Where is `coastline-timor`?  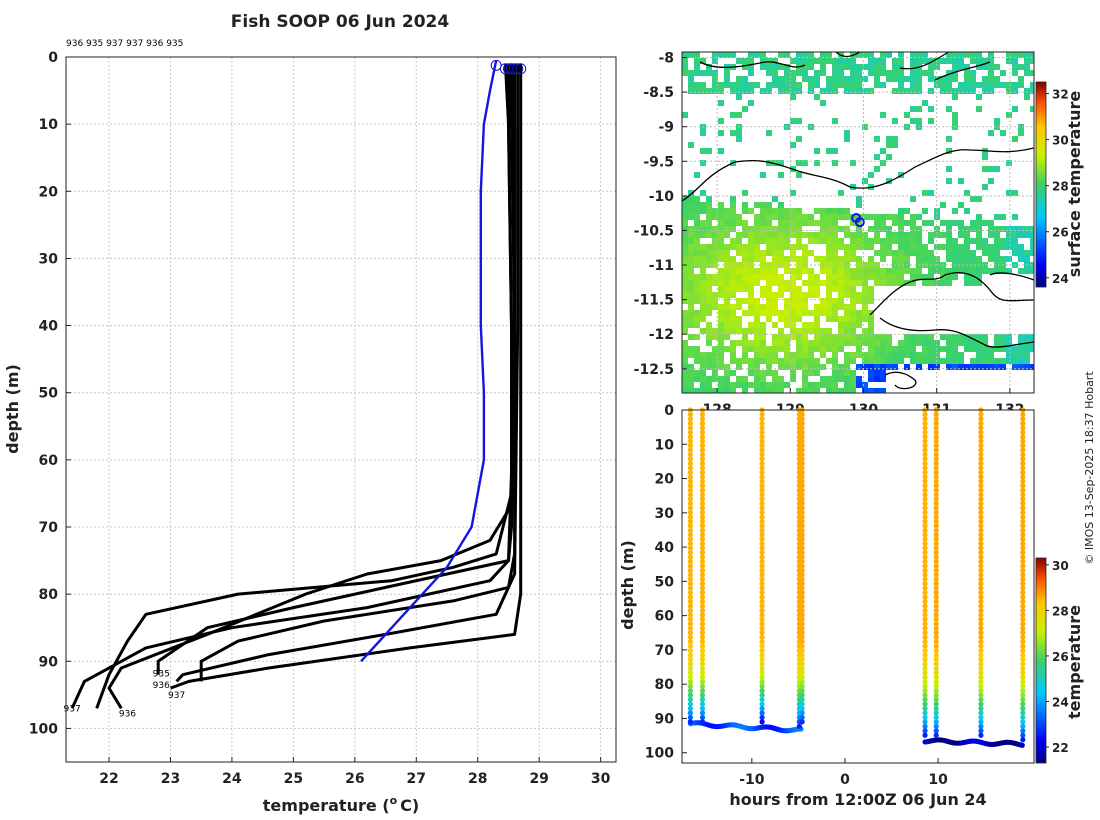 coastline-timor is located at coordinates (858, 174).